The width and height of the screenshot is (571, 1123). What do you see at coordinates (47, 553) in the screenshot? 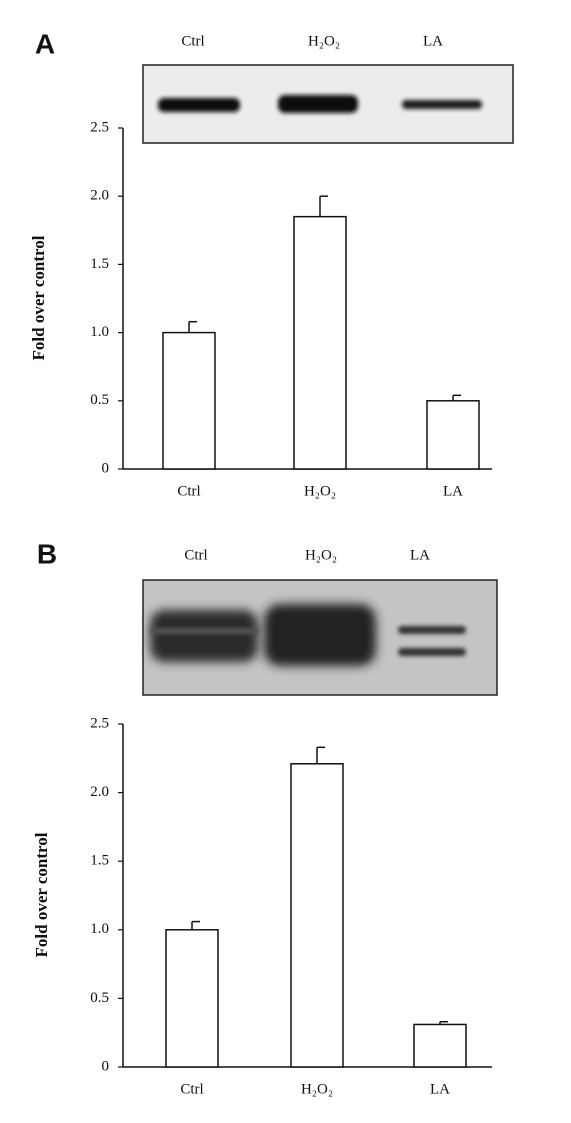
I see `panel-label: B` at bounding box center [47, 553].